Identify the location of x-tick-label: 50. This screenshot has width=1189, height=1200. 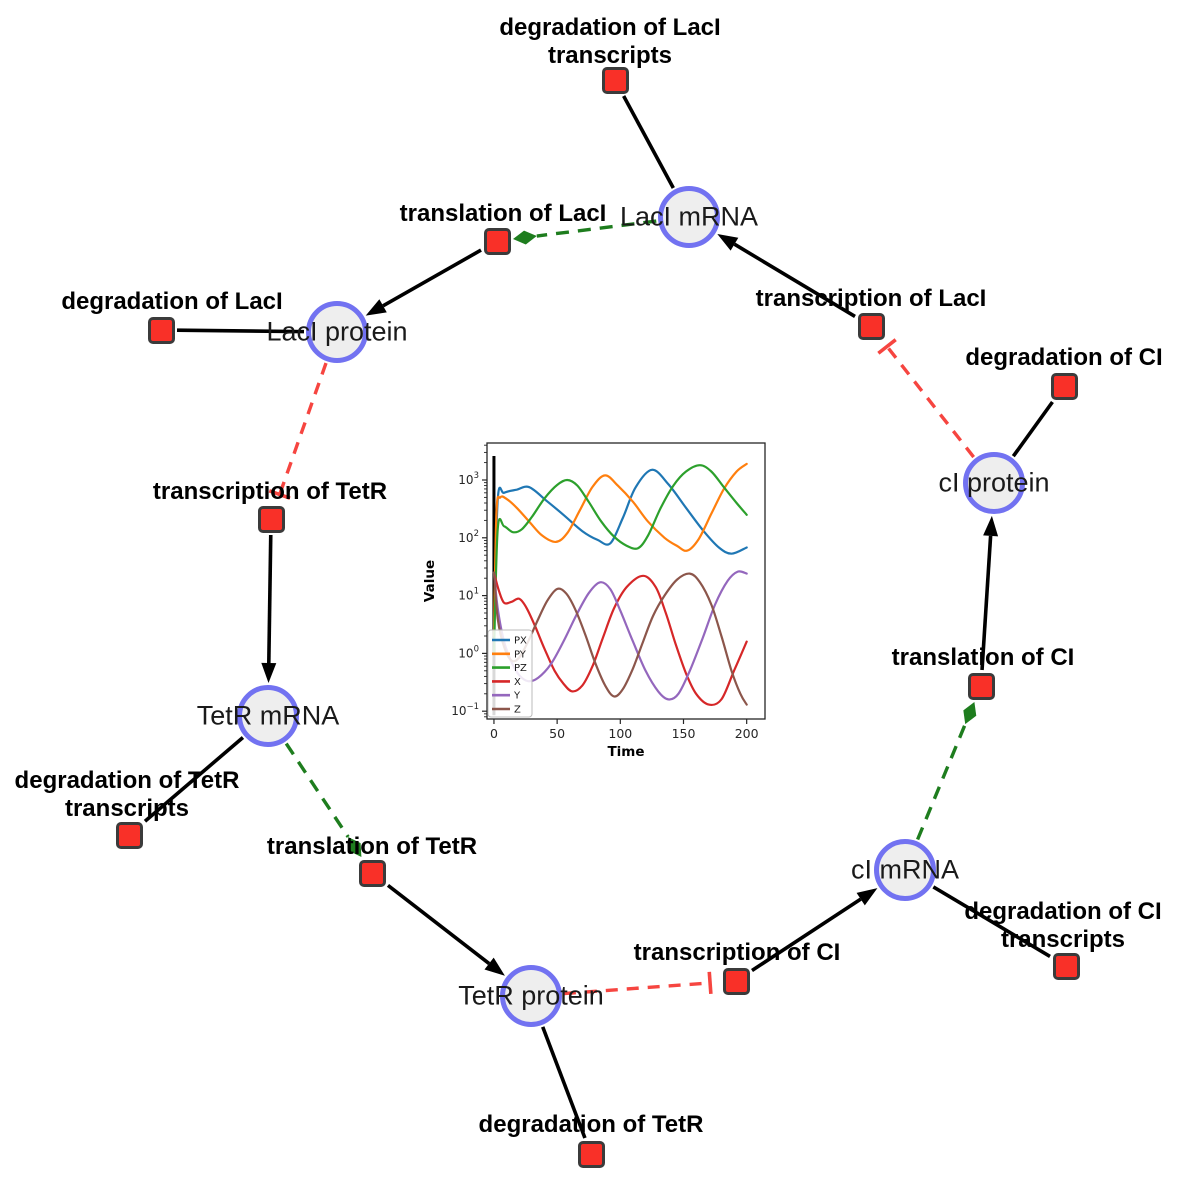
(557, 733).